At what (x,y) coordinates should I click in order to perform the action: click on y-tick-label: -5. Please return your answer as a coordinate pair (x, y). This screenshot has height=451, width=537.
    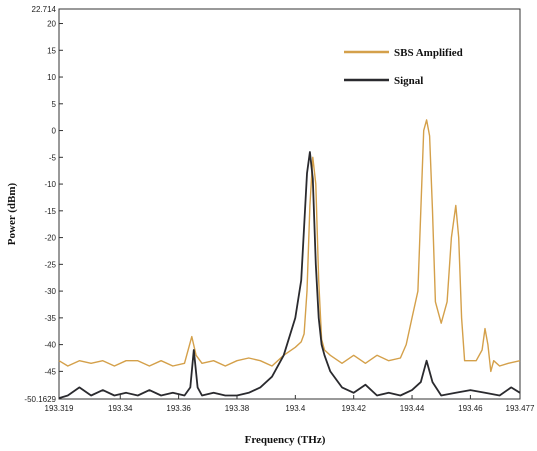
    Looking at the image, I should click on (53, 157).